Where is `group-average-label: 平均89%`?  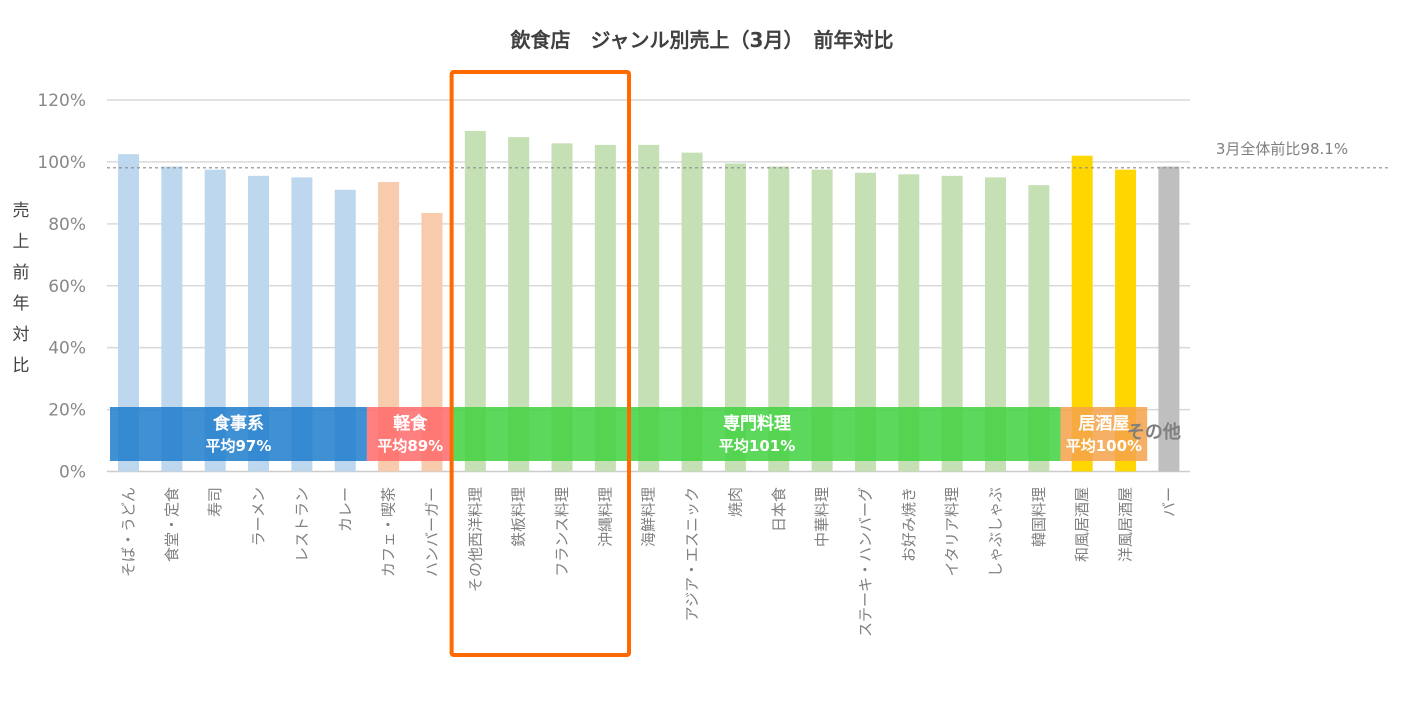
group-average-label: 平均89% is located at coordinates (410, 446).